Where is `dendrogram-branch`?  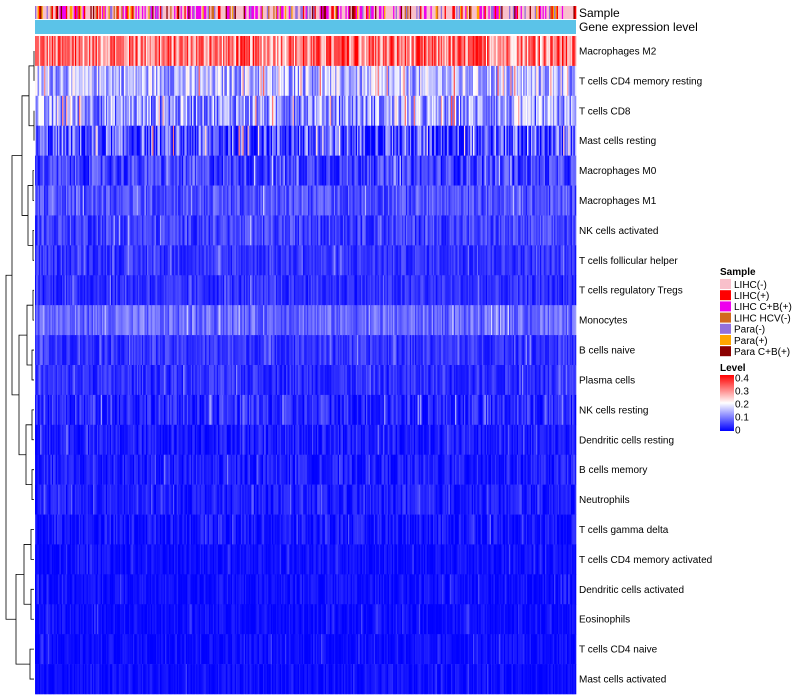 dendrogram-branch is located at coordinates (10, 447).